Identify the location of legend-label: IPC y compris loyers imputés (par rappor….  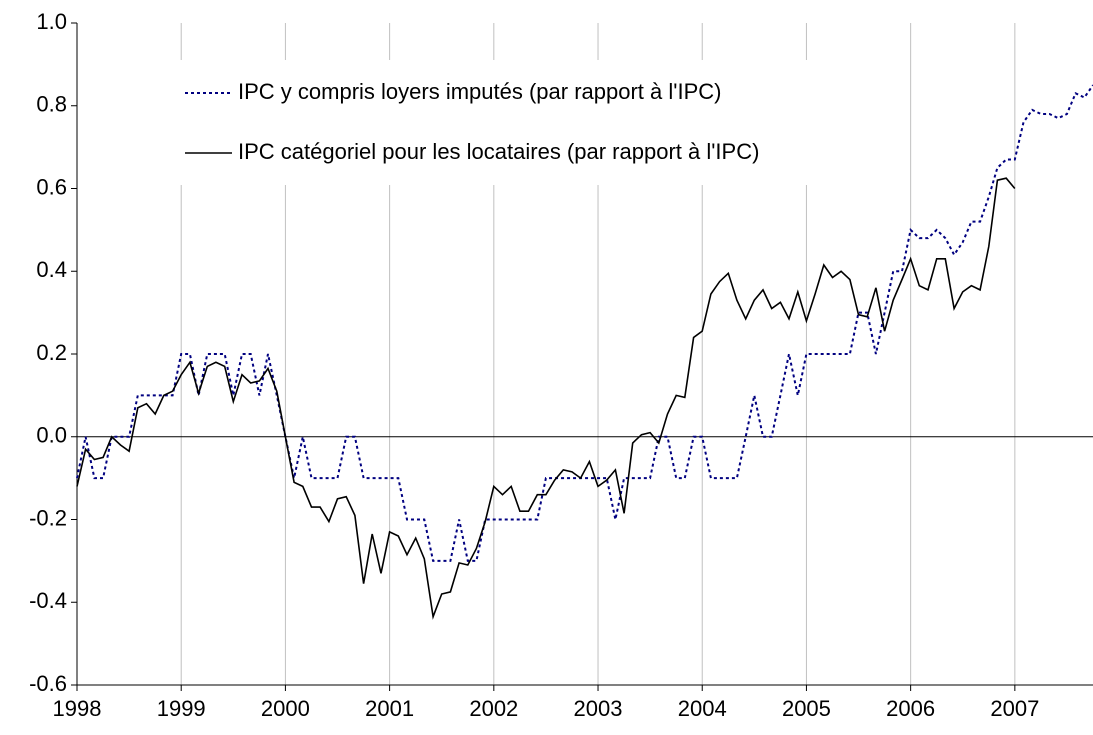
(479, 91).